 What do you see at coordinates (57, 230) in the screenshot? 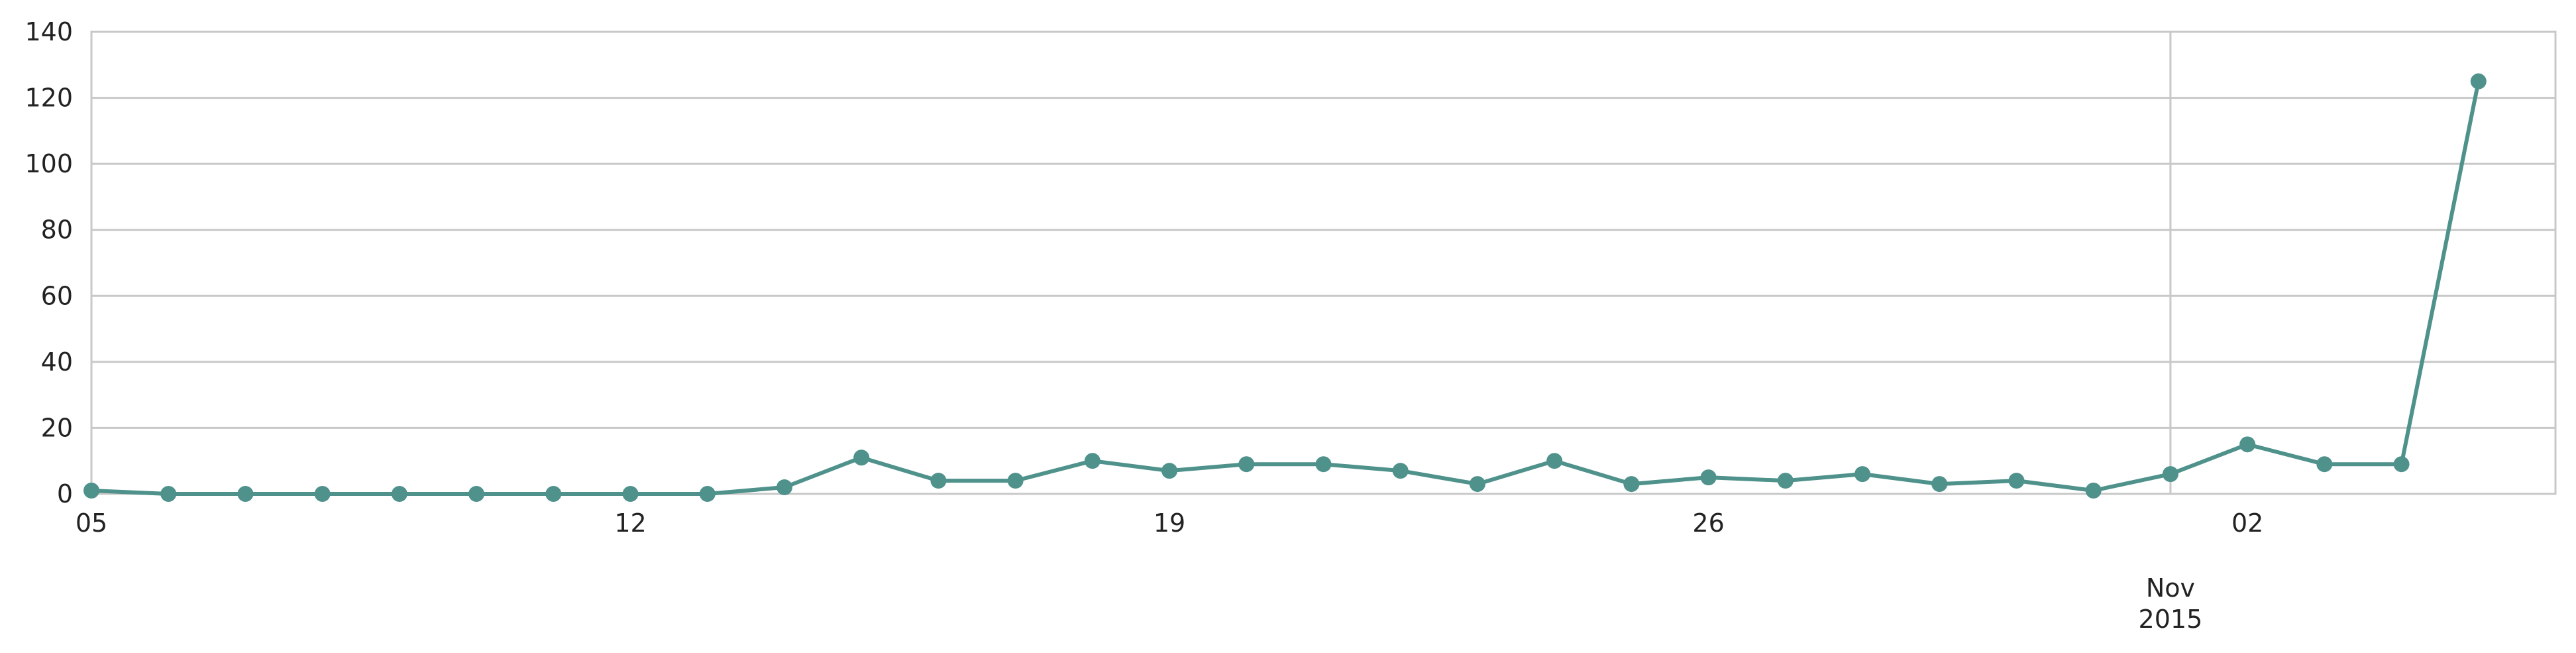
I see `y-tick-label: 80` at bounding box center [57, 230].